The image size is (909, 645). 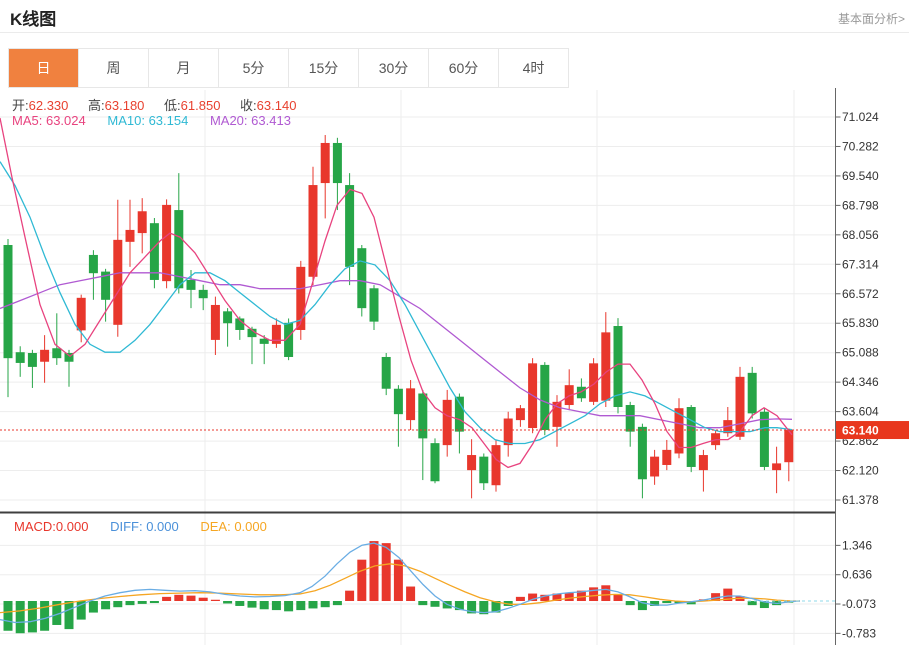 What do you see at coordinates (533, 68) in the screenshot?
I see `tab-4时: 4时` at bounding box center [533, 68].